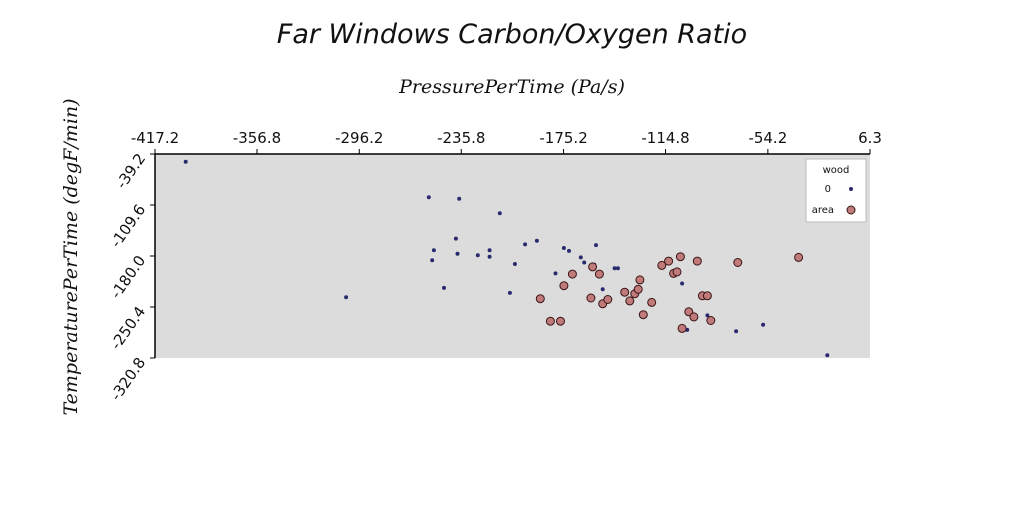  Describe the element at coordinates (767, 138) in the screenshot. I see `x-tick-label: -54.2` at that location.